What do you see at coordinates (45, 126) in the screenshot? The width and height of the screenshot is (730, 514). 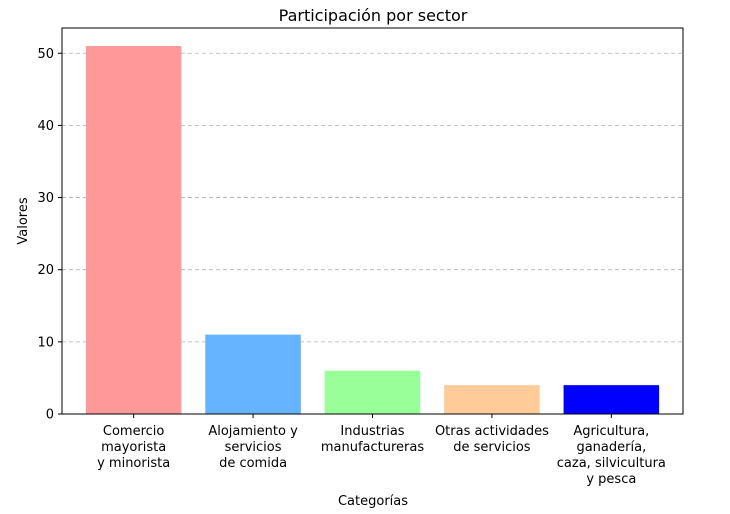 I see `y-tick-label: 40` at bounding box center [45, 126].